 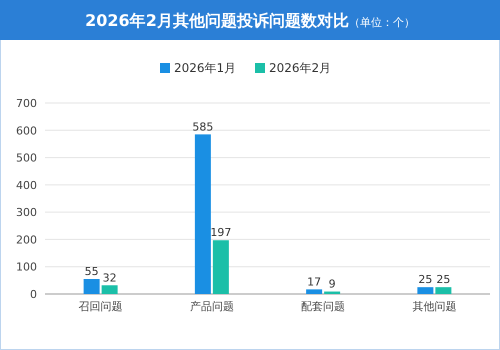 I want to click on y-tick-label: 100, so click(x=26, y=267).